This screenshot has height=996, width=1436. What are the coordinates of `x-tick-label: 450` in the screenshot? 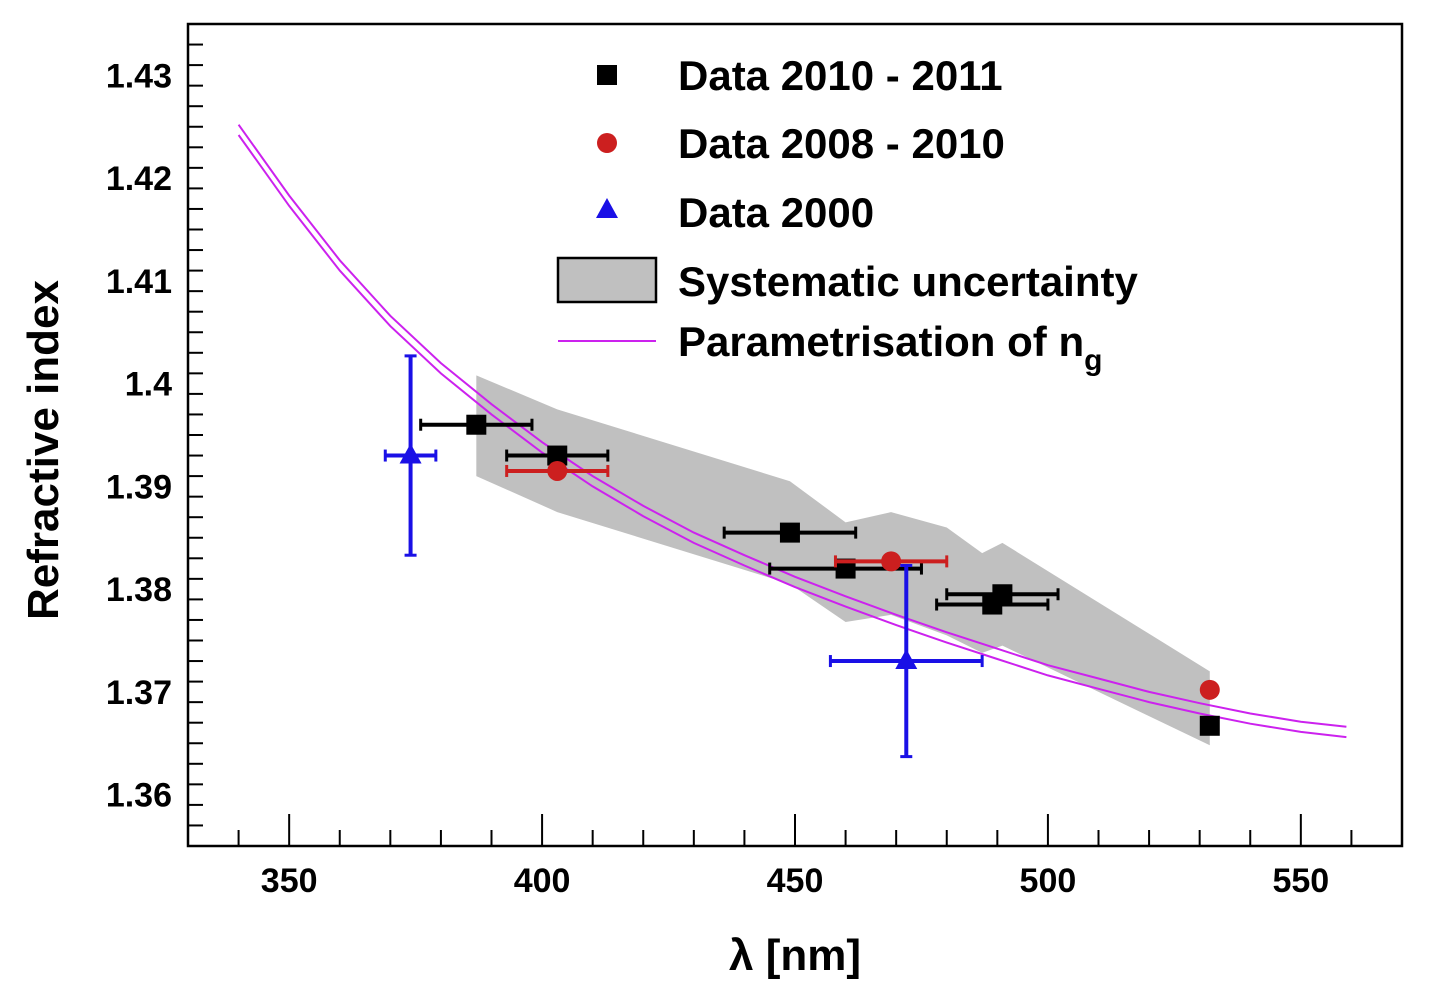 It's located at (795, 881).